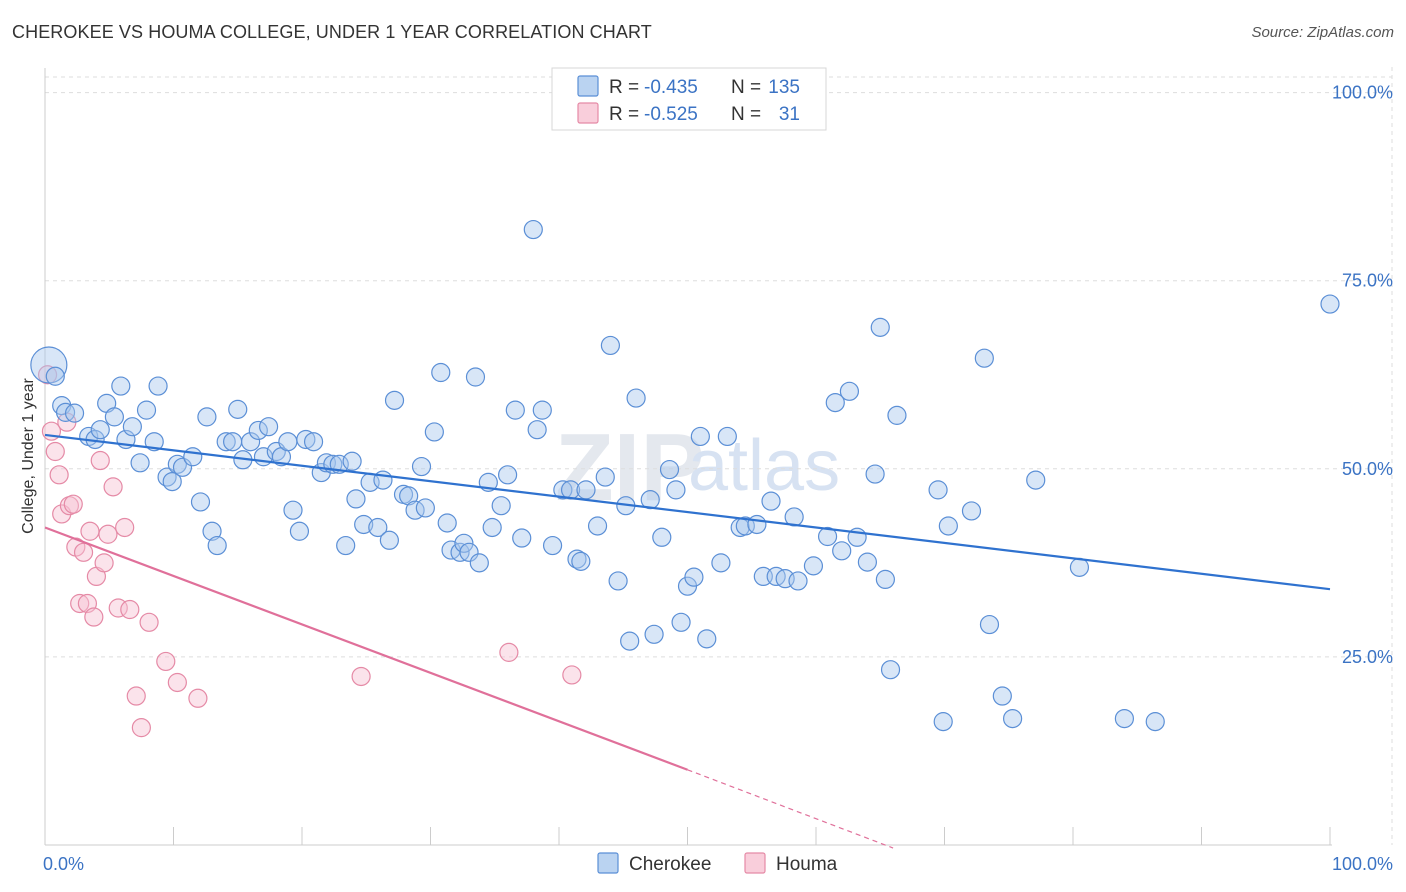 This screenshot has width=1406, height=892. I want to click on x-tick-label-max: 100.0%, so click(1362, 864).